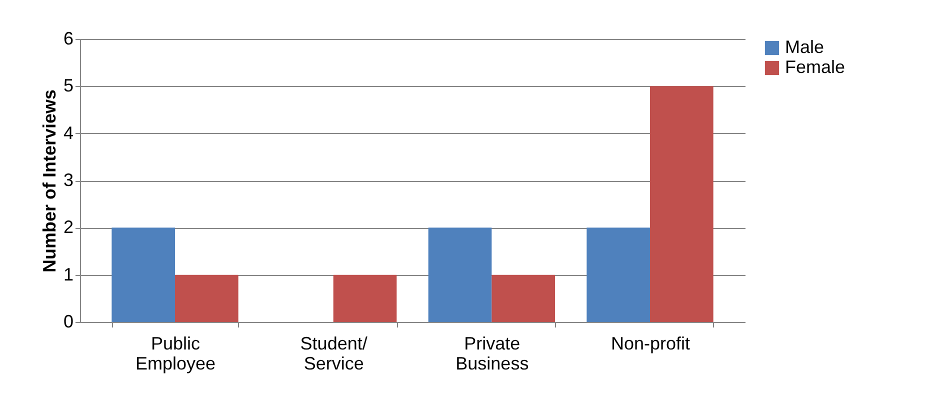 The image size is (940, 416). Describe the element at coordinates (68, 227) in the screenshot. I see `y-tick-label: 2` at that location.